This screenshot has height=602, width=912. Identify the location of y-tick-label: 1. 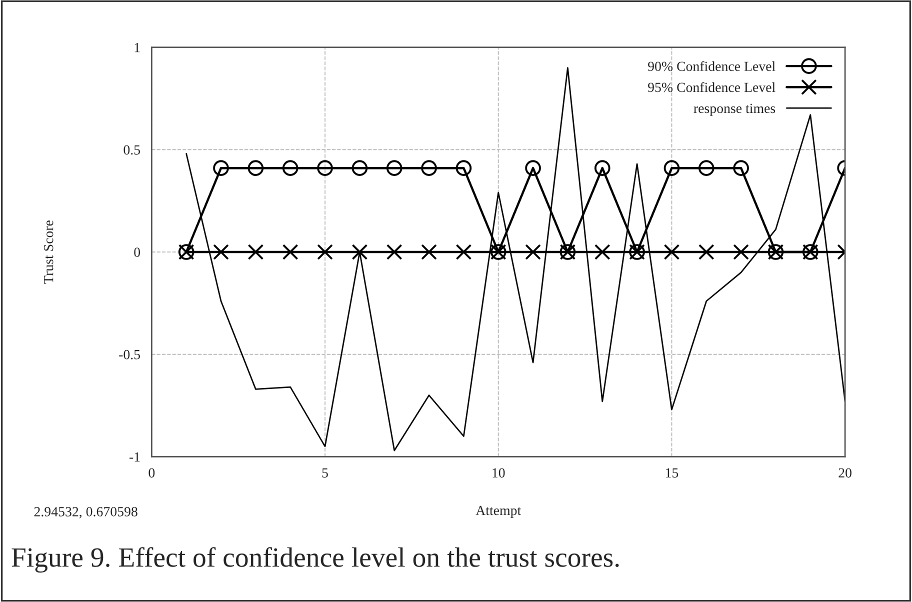
(137, 47).